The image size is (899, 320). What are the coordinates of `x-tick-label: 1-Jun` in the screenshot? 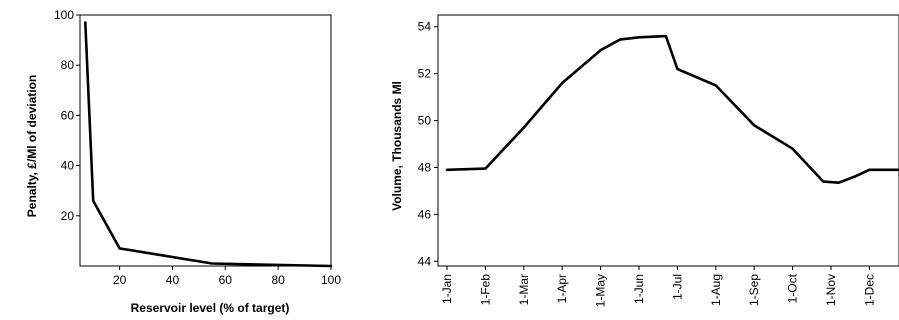 It's located at (639, 289).